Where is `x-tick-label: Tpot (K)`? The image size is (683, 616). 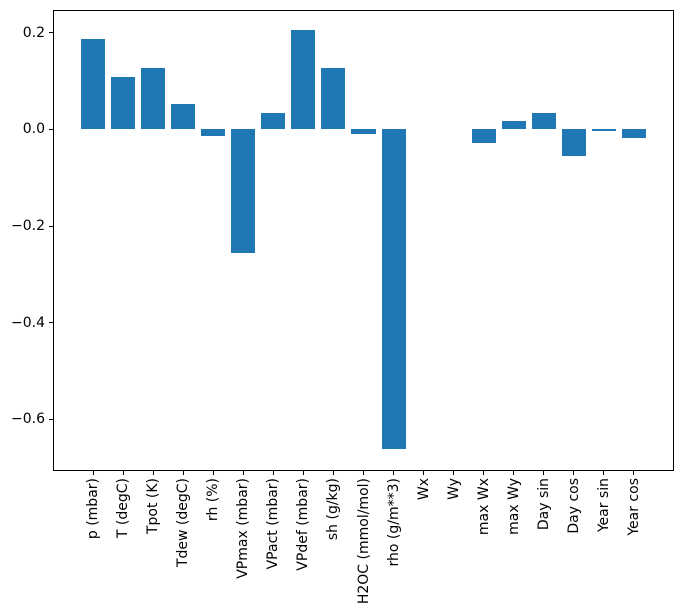
x-tick-label: Tpot (K) is located at coordinates (153, 506).